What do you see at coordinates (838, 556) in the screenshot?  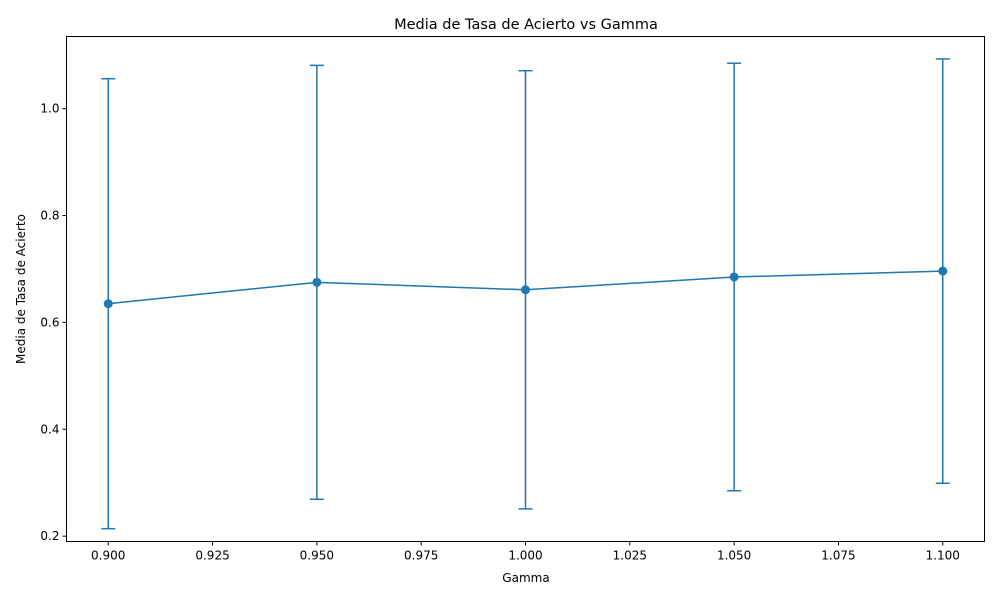 I see `x-tick-label: 1.075` at bounding box center [838, 556].